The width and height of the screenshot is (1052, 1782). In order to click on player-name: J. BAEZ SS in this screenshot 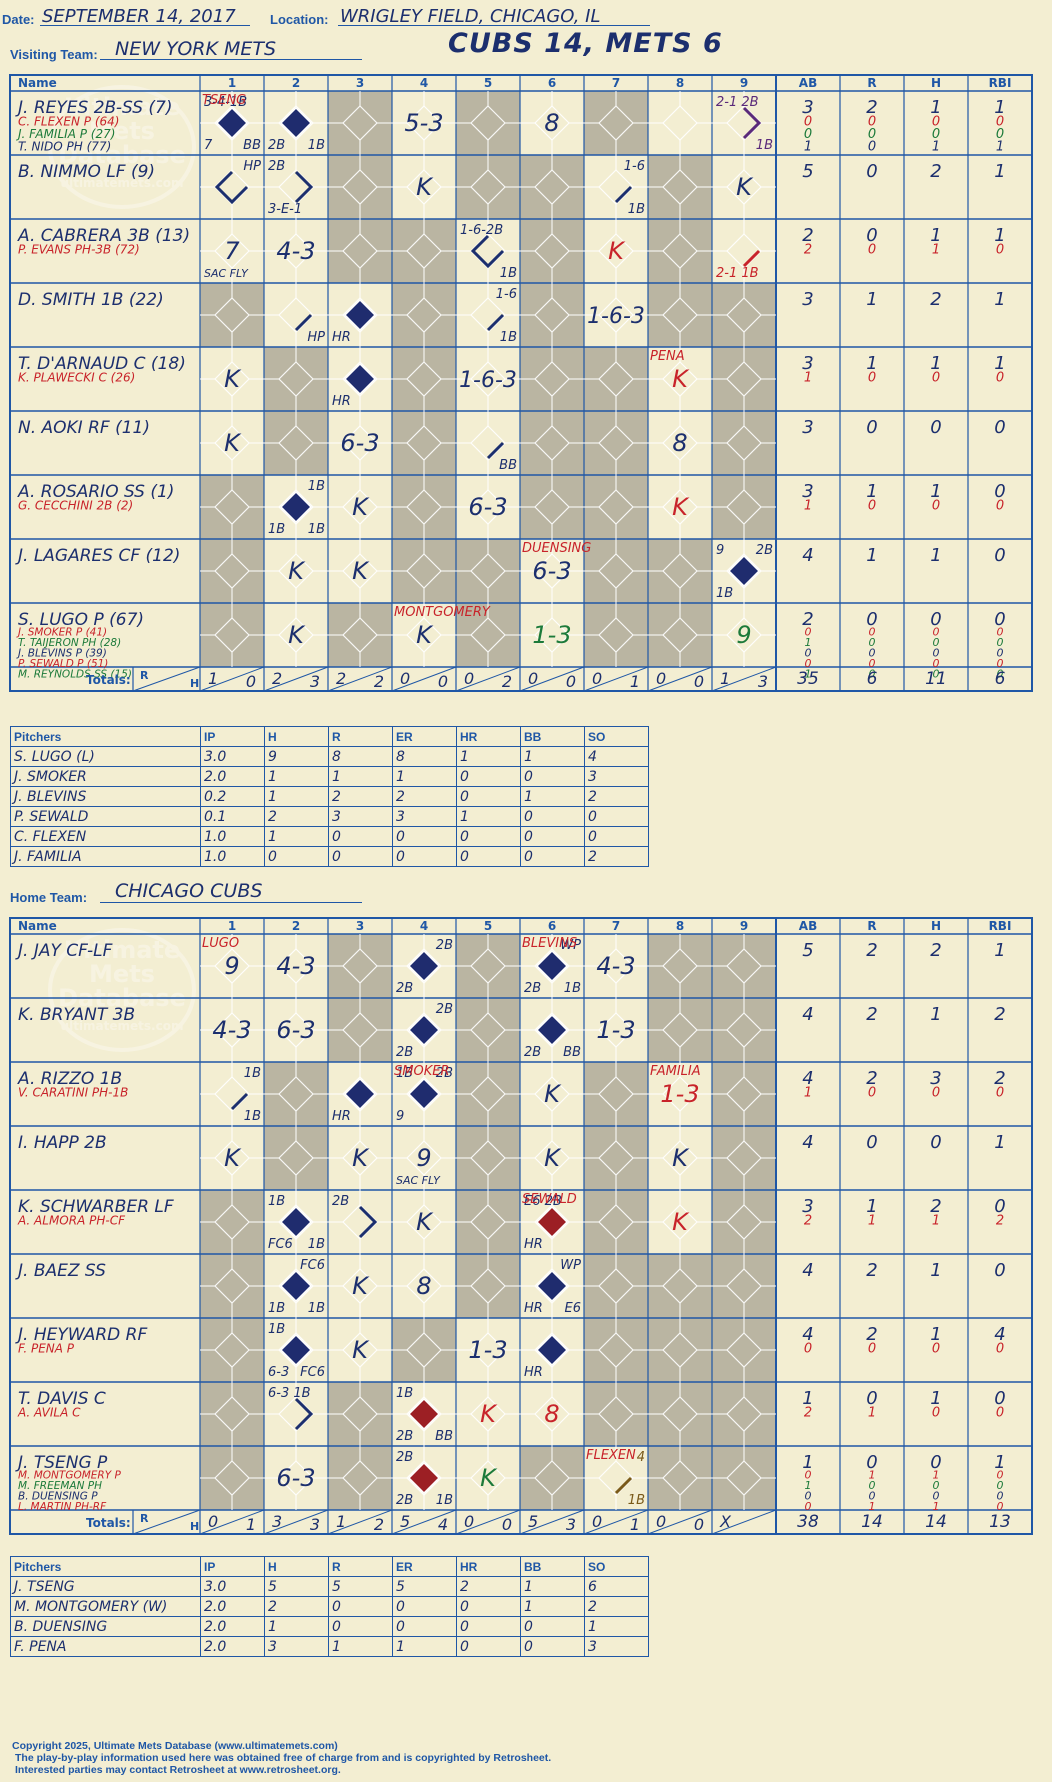, I will do `click(60, 1271)`.